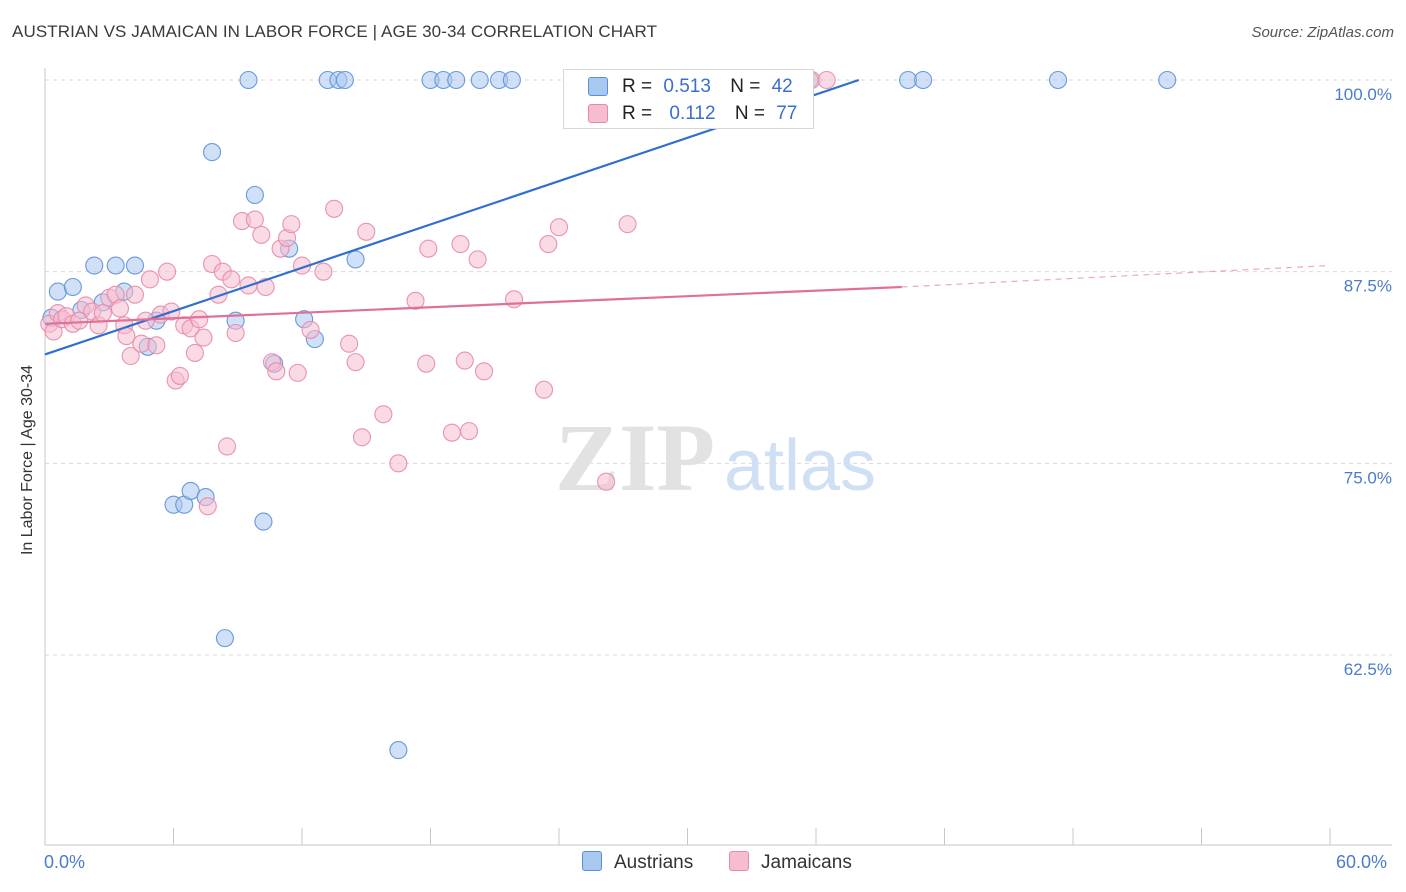 Image resolution: width=1406 pixels, height=892 pixels. I want to click on watermark: ZIP atlas, so click(715, 457).